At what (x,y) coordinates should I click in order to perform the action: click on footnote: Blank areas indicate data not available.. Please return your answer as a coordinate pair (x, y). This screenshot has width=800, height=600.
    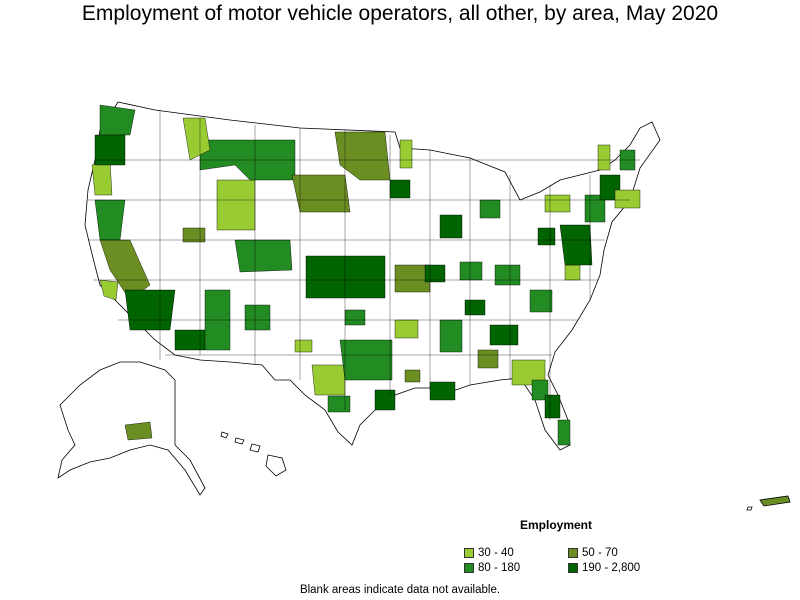
    Looking at the image, I should click on (400, 590).